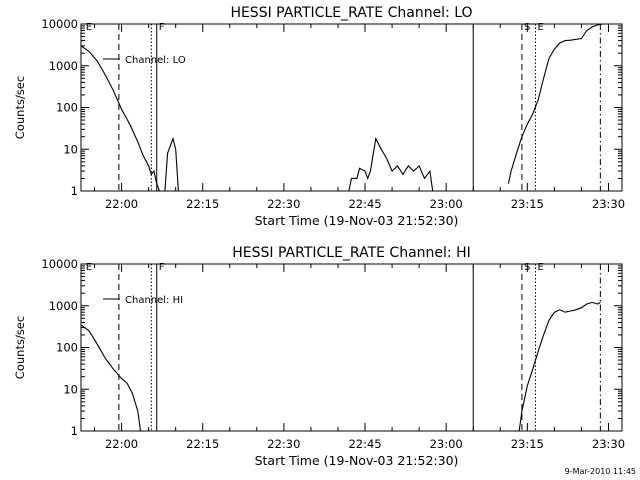 The width and height of the screenshot is (640, 480). I want to click on lo-y-tick-label: 100, so click(67, 108).